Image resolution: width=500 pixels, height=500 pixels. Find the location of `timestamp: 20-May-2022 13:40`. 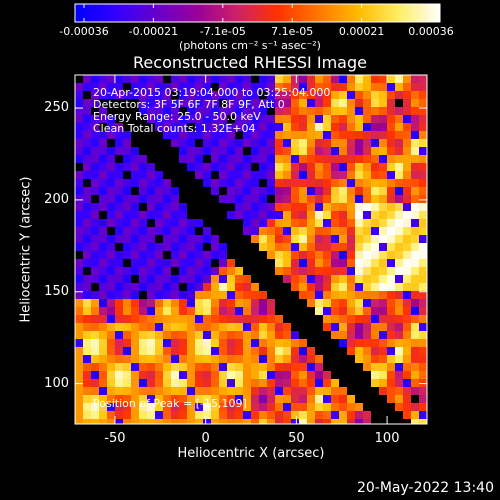

timestamp: 20-May-2022 13:40 is located at coordinates (425, 488).